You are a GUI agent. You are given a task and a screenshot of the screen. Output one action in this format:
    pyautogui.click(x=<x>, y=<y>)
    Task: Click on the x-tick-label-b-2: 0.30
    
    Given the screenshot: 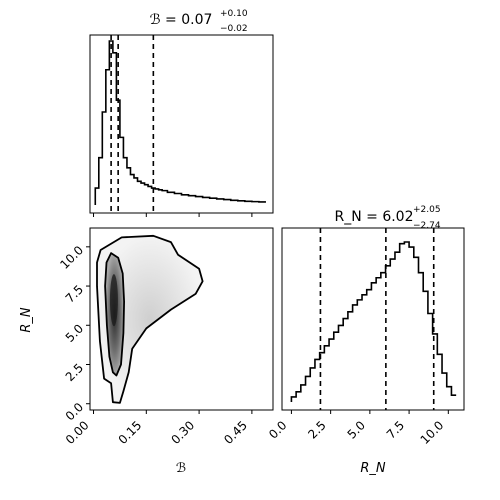 What is the action you would take?
    pyautogui.click(x=182, y=432)
    